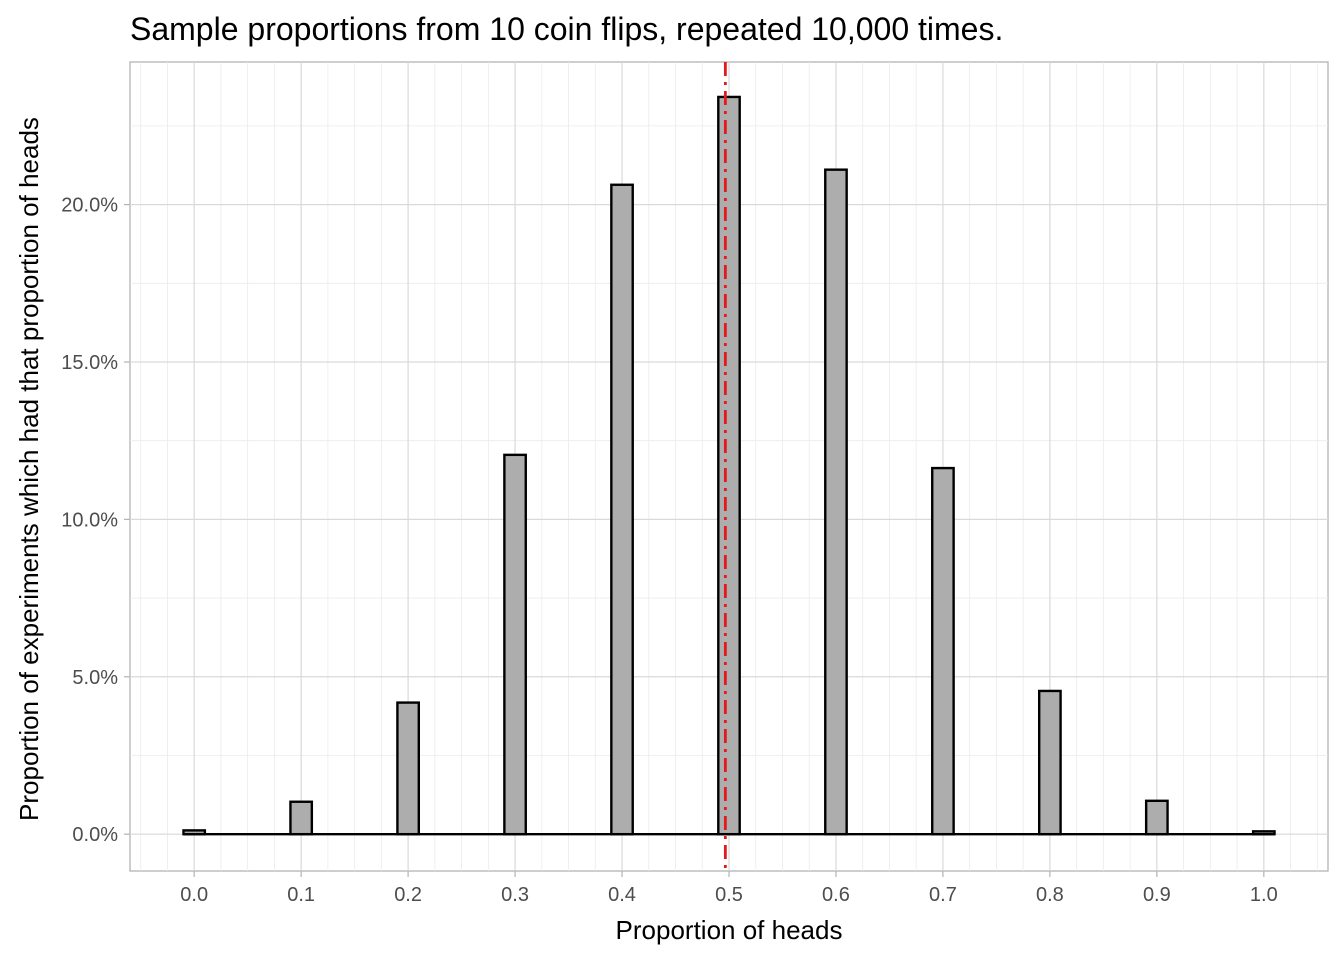 Image resolution: width=1344 pixels, height=960 pixels. What do you see at coordinates (89, 520) in the screenshot?
I see `y-tick-label: 10.0%` at bounding box center [89, 520].